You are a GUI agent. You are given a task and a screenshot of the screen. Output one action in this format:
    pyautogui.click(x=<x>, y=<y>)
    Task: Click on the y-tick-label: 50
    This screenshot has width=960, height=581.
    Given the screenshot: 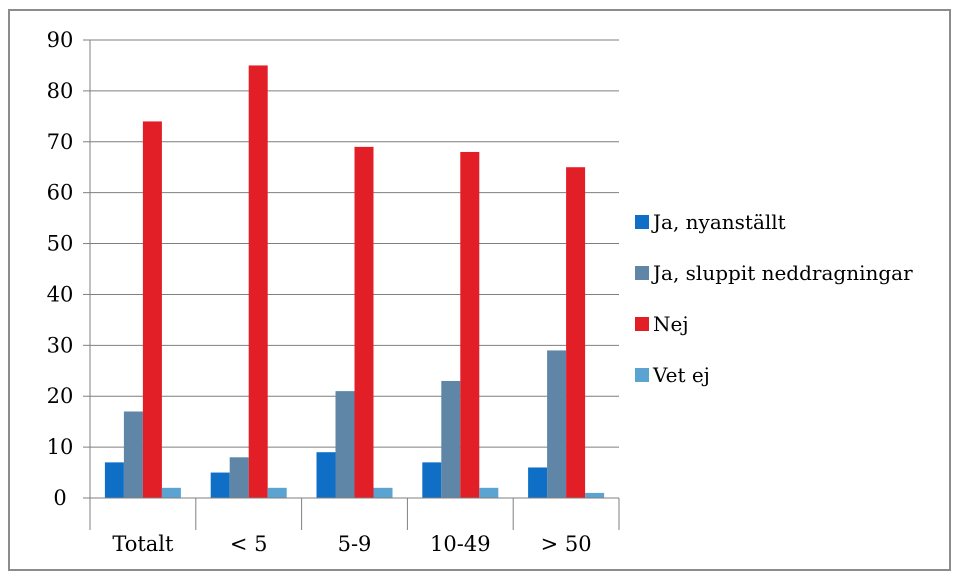 What is the action you would take?
    pyautogui.click(x=60, y=244)
    